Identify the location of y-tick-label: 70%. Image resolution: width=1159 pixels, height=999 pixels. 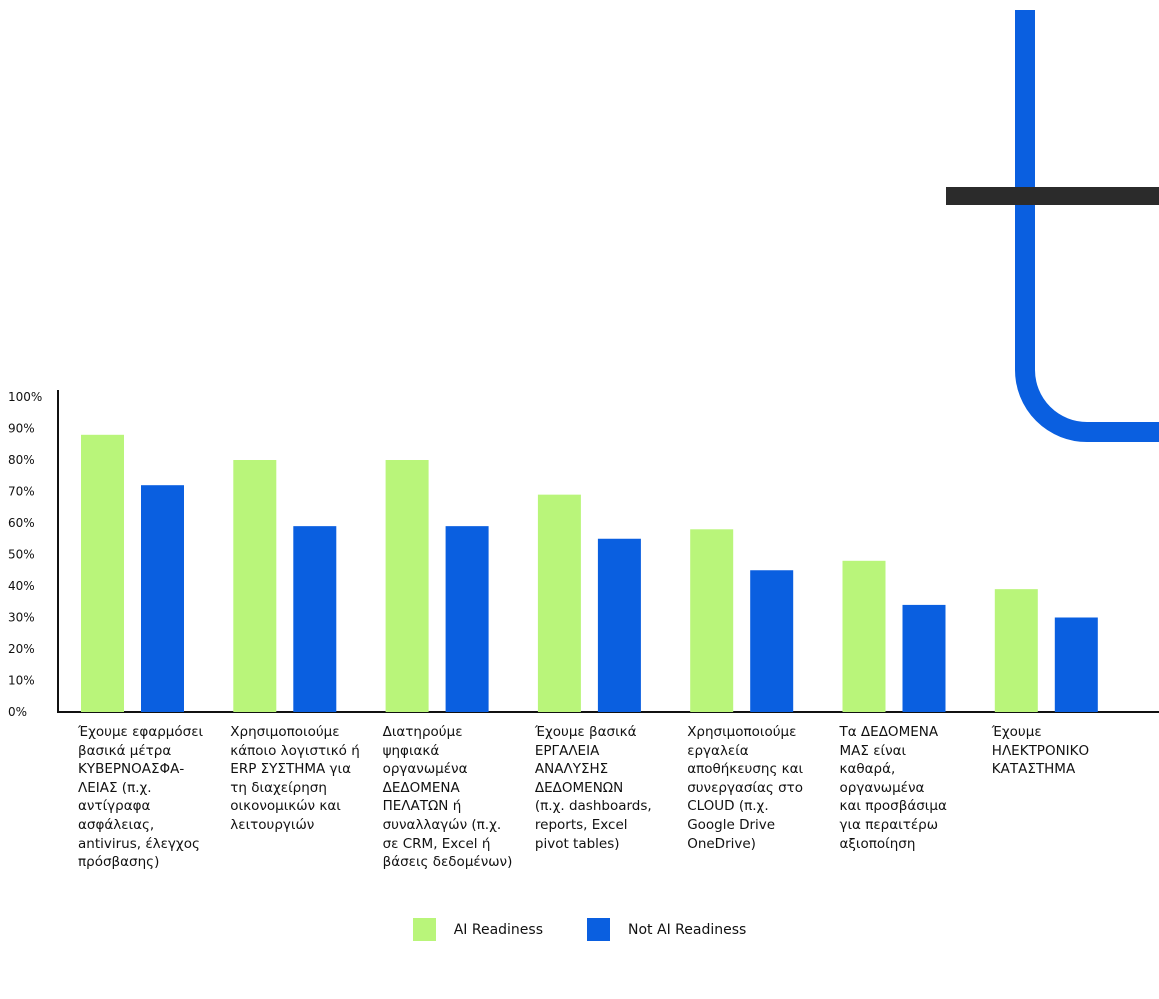
(21, 492).